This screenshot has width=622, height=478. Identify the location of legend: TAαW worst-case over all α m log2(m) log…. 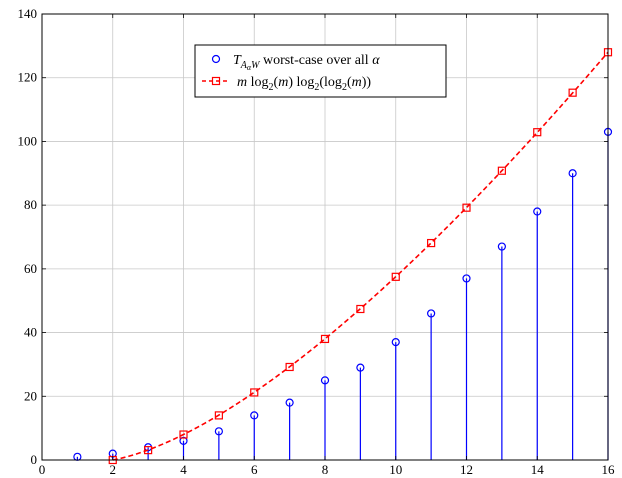
(320, 71).